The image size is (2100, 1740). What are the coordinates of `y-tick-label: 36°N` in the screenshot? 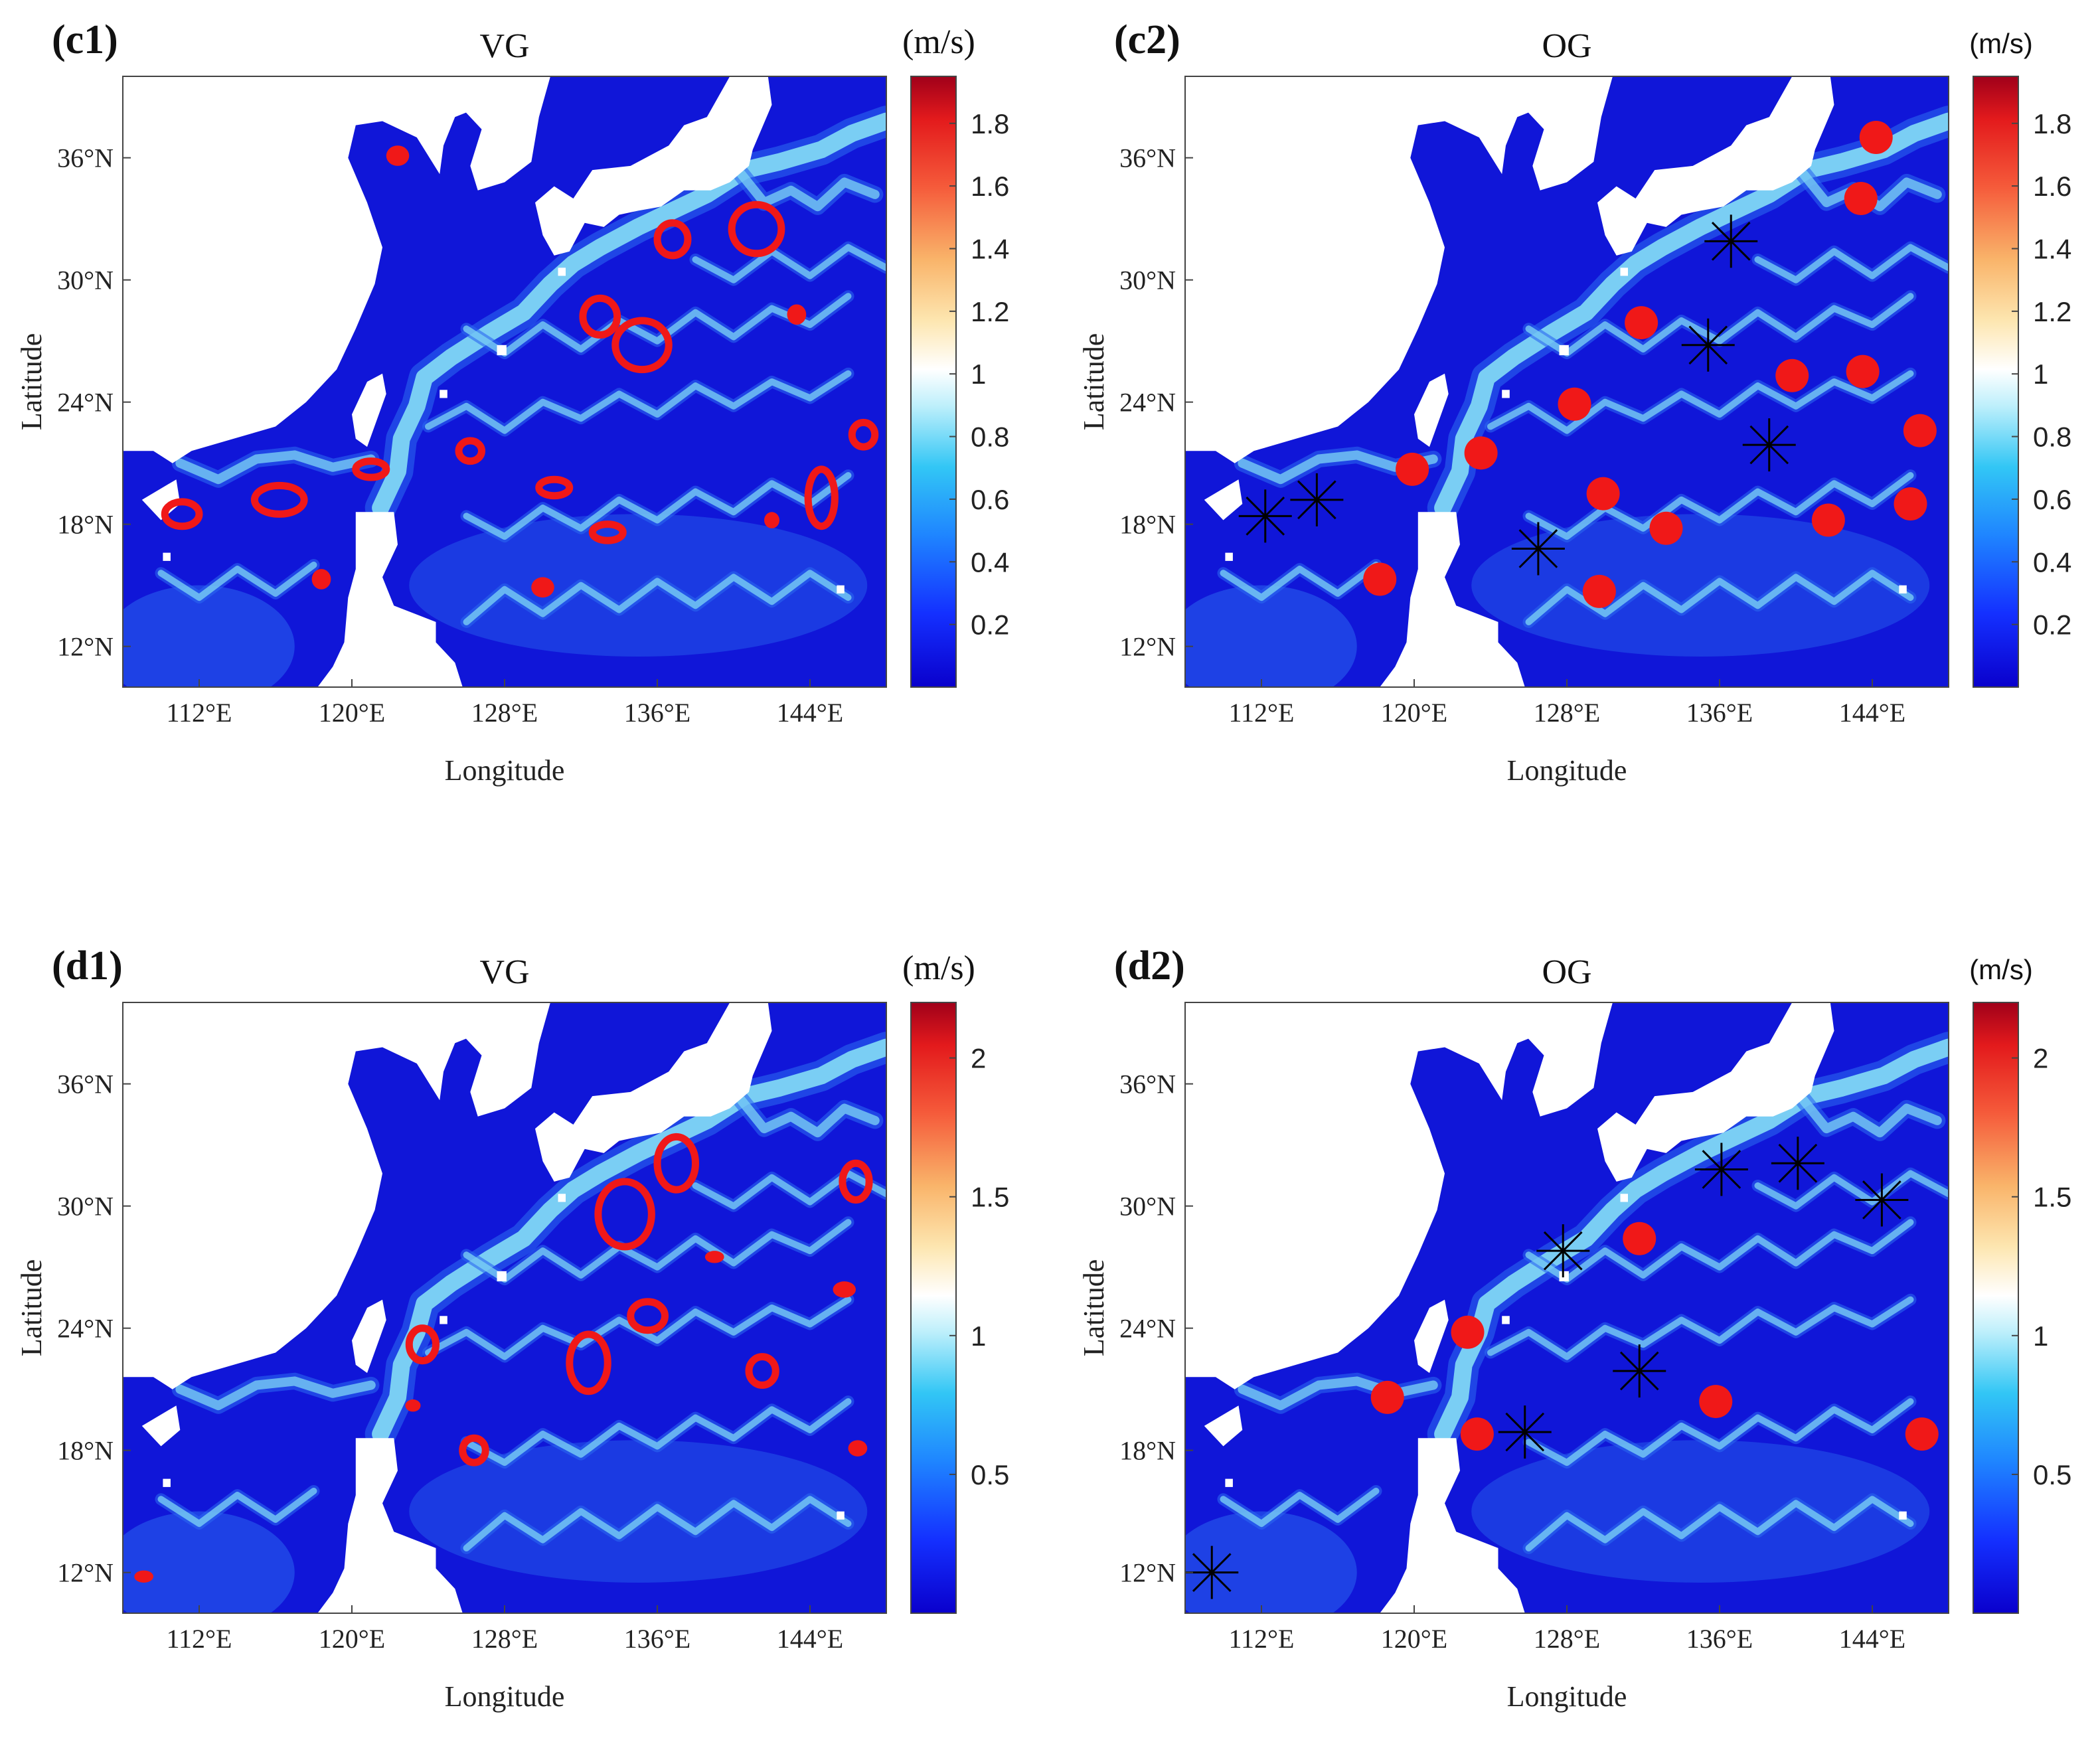 It's located at (85, 1084).